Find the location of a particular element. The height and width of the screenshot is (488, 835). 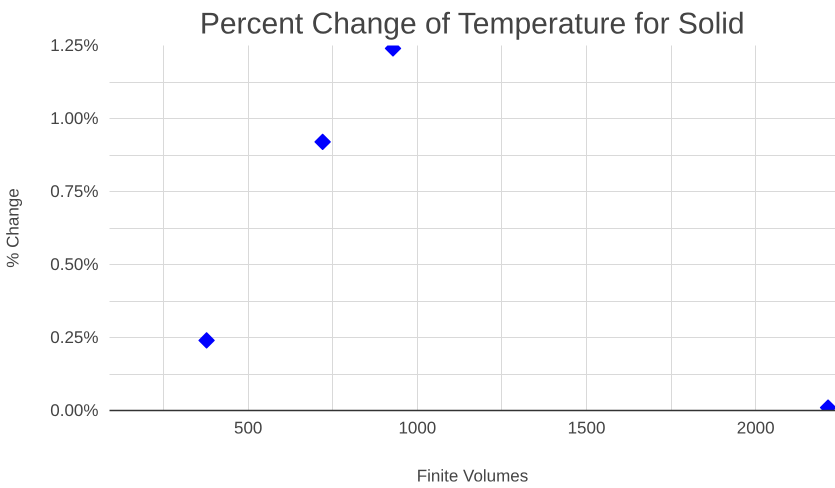

y-tick-label: 1.00% is located at coordinates (74, 118).